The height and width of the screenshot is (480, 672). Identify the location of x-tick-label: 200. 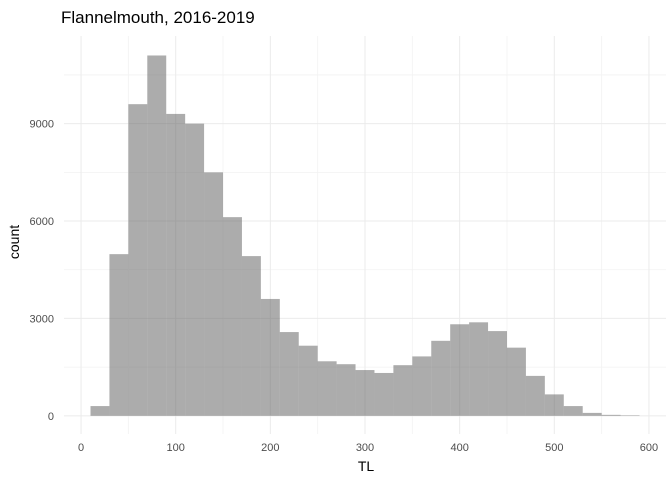
(270, 448).